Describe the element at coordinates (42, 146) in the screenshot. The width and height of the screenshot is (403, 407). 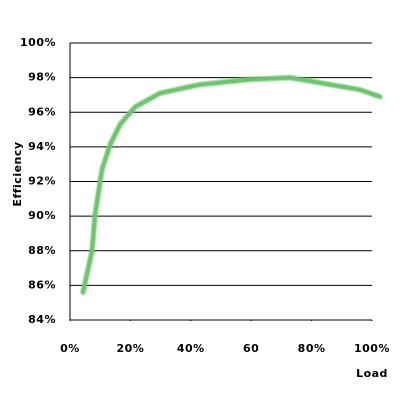
I see `y-tick-label: 94%` at that location.